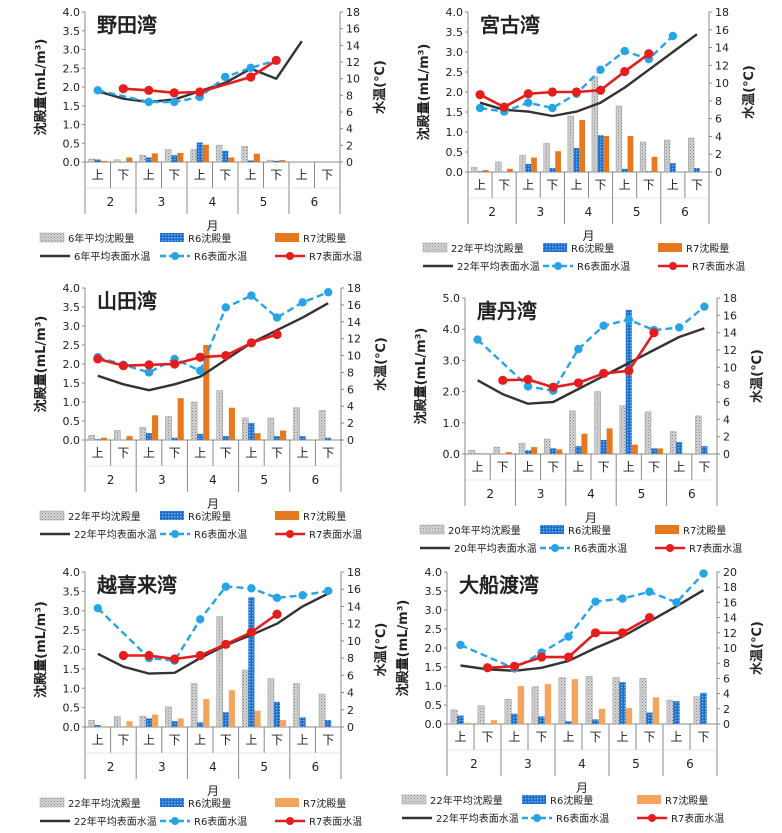 This screenshot has width=782, height=833. What do you see at coordinates (452, 454) in the screenshot?
I see `left-tick-label: 0.0` at bounding box center [452, 454].